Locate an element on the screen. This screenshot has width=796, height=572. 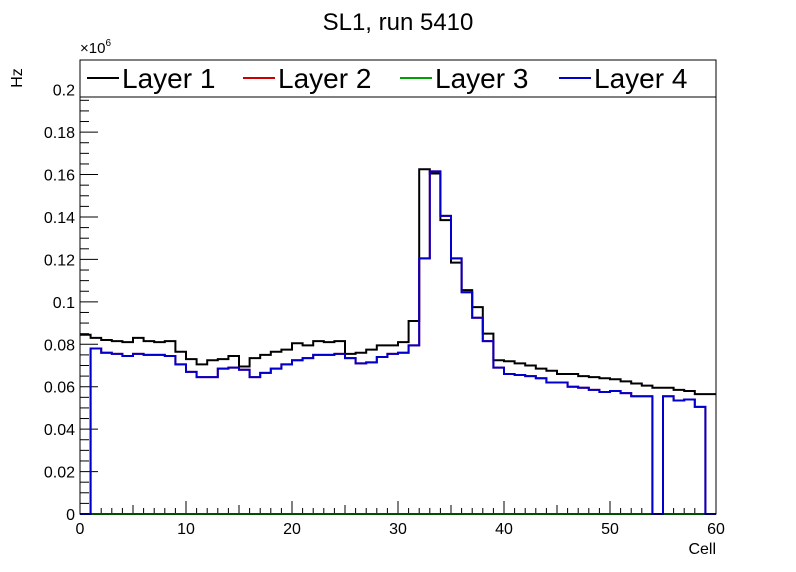
y-tick-labels: 0 0.02 0.04 0.06 0.08 0.1 0.12 0.14 0.16 0.18 0.2 is located at coordinates (59, 303).